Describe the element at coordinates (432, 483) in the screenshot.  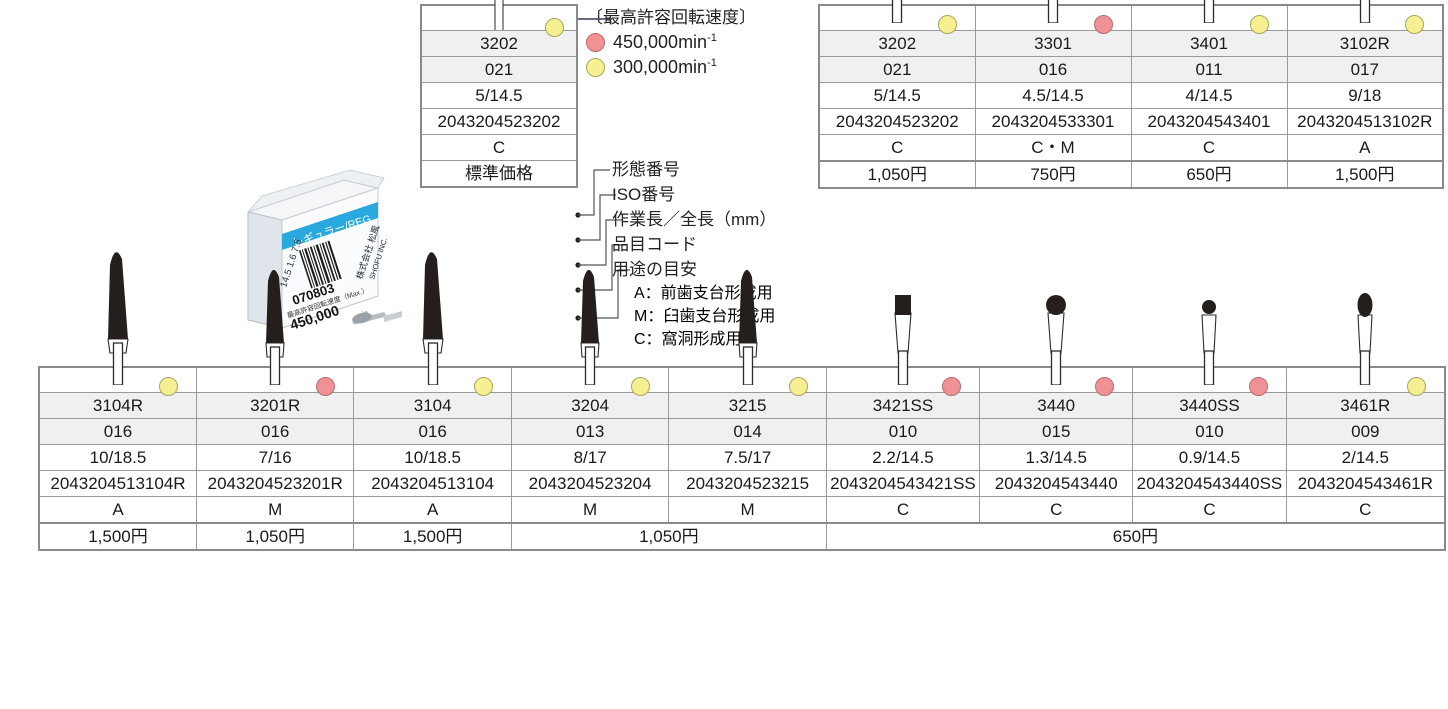
I see `item-code-cell: 2043204513104` at that location.